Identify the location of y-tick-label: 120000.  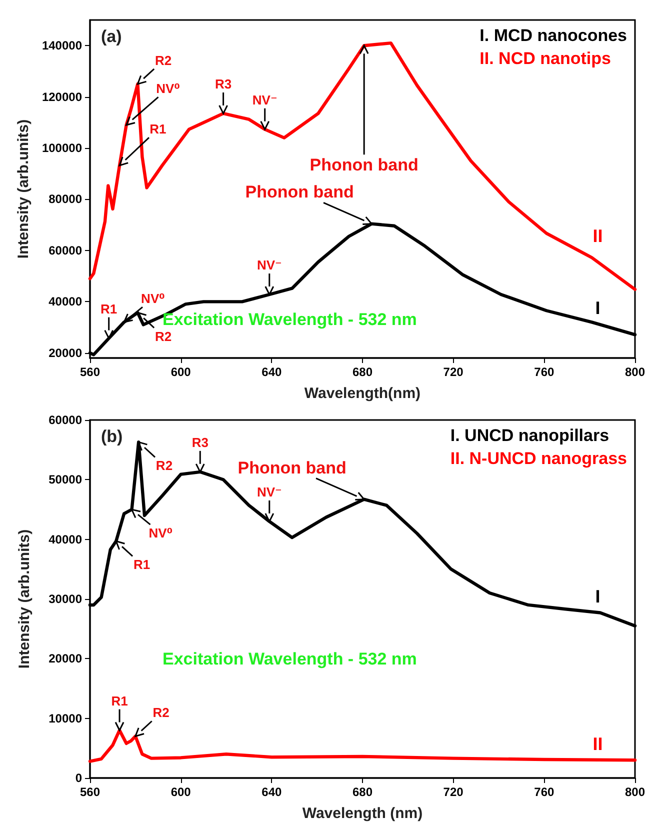
(62, 97).